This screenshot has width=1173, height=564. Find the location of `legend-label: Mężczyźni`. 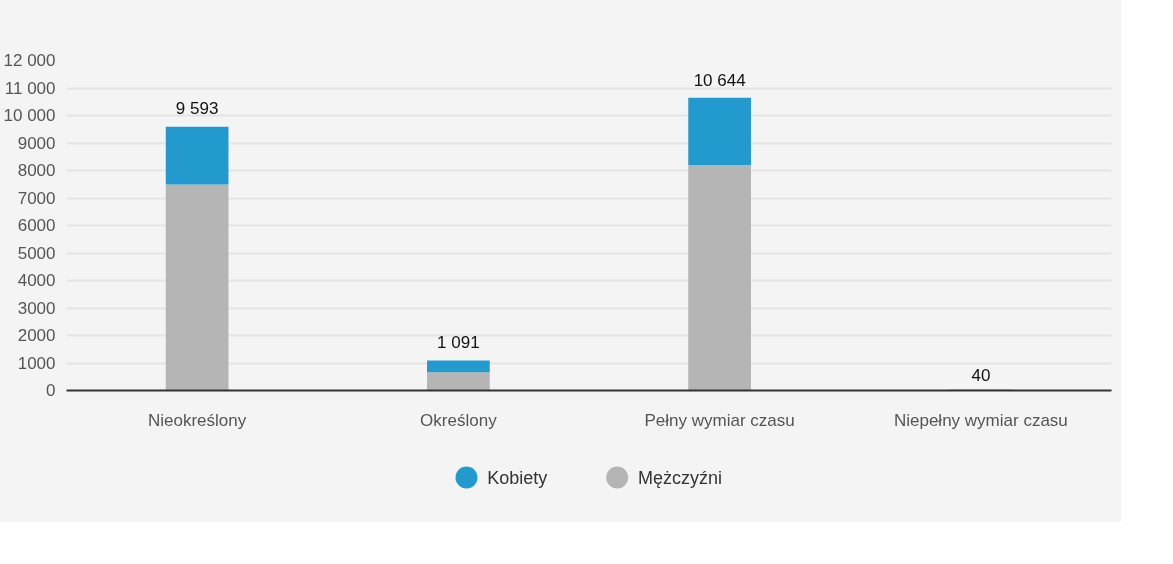

legend-label: Mężczyźni is located at coordinates (679, 477).